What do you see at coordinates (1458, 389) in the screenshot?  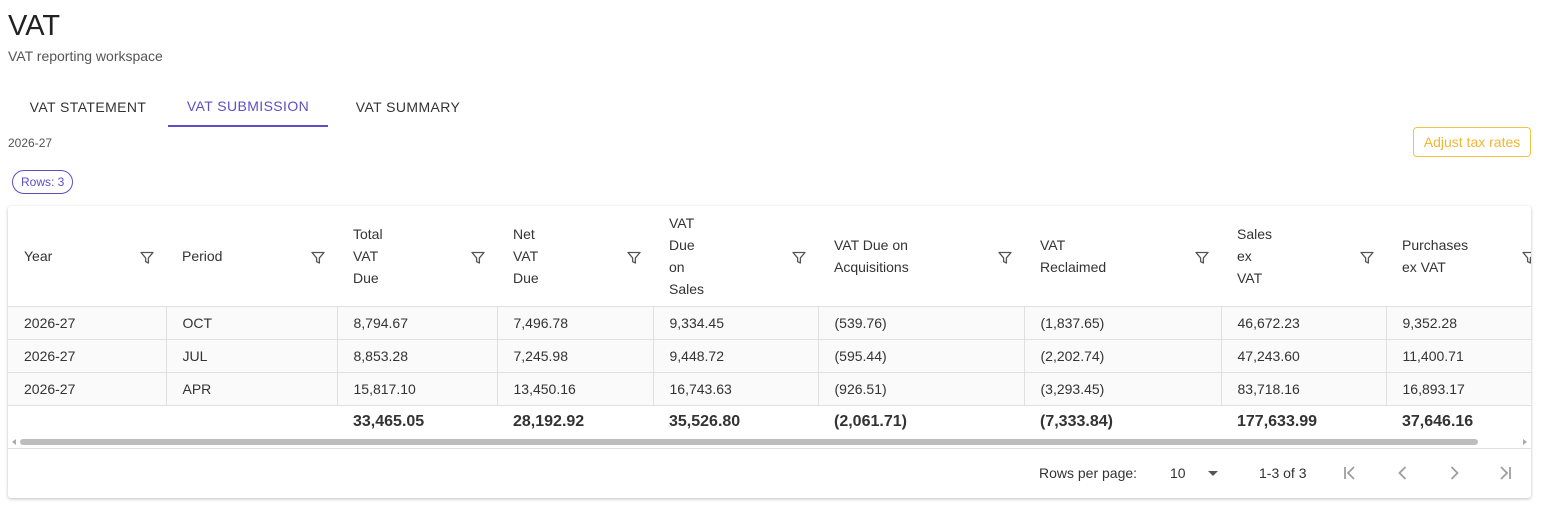 I see `cell-purchases-ex-vat: 16,893.17` at bounding box center [1458, 389].